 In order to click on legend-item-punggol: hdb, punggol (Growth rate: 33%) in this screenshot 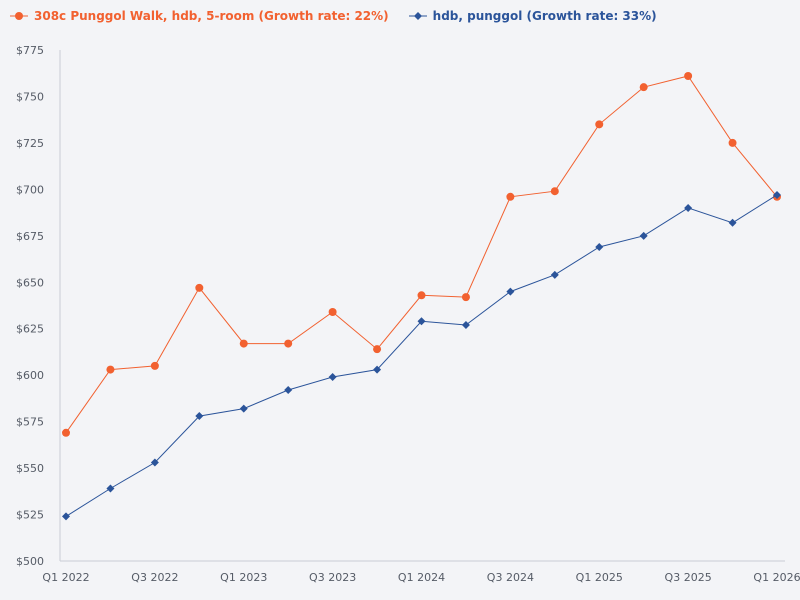, I will do `click(532, 16)`.